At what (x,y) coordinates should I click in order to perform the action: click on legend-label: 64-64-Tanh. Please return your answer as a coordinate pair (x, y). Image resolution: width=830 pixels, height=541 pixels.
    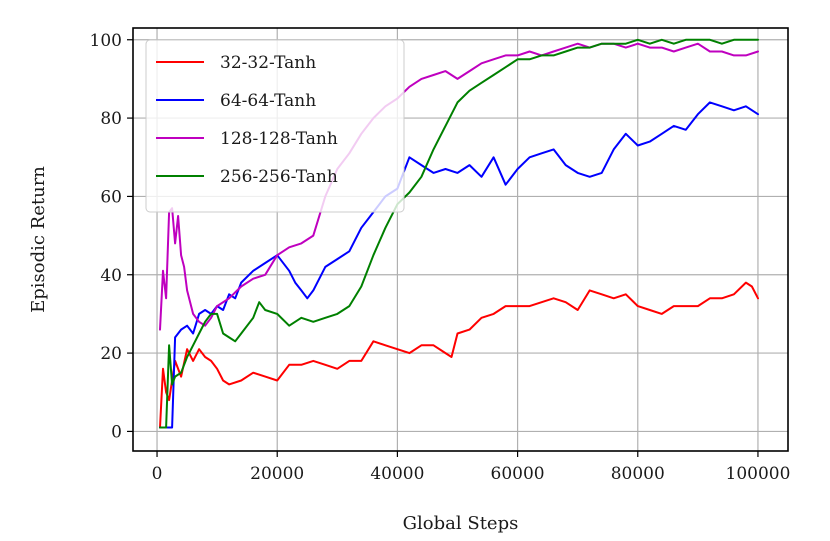
    Looking at the image, I should click on (268, 101).